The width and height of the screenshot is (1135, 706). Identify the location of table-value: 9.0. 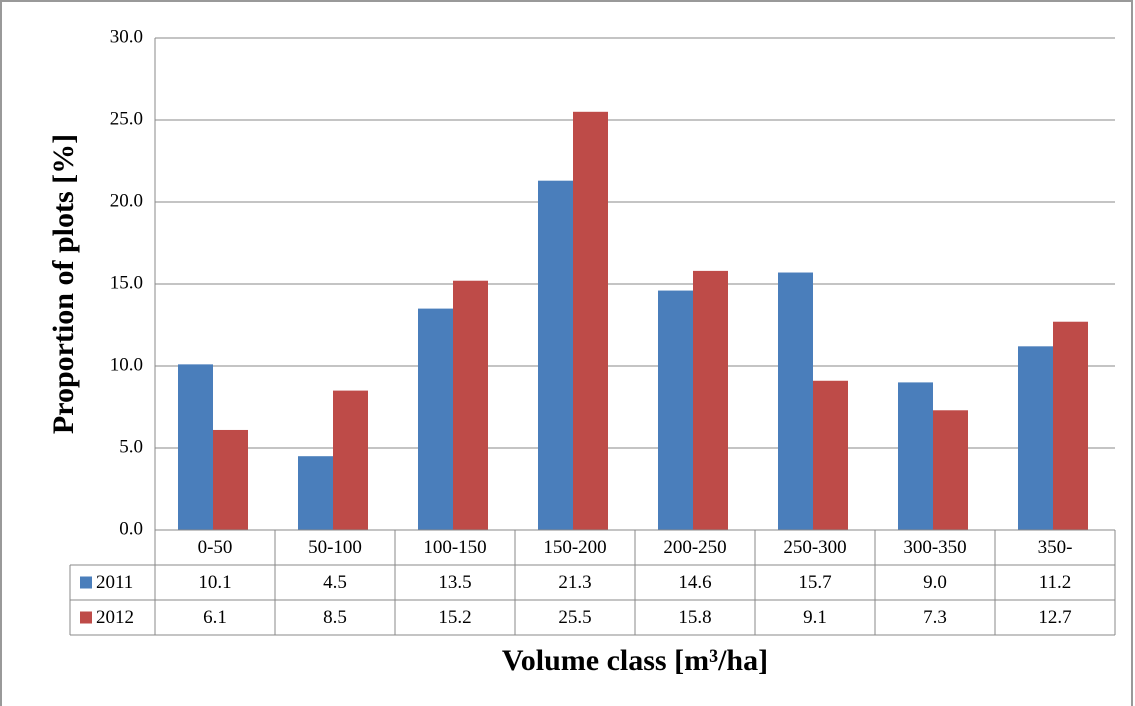
(935, 582).